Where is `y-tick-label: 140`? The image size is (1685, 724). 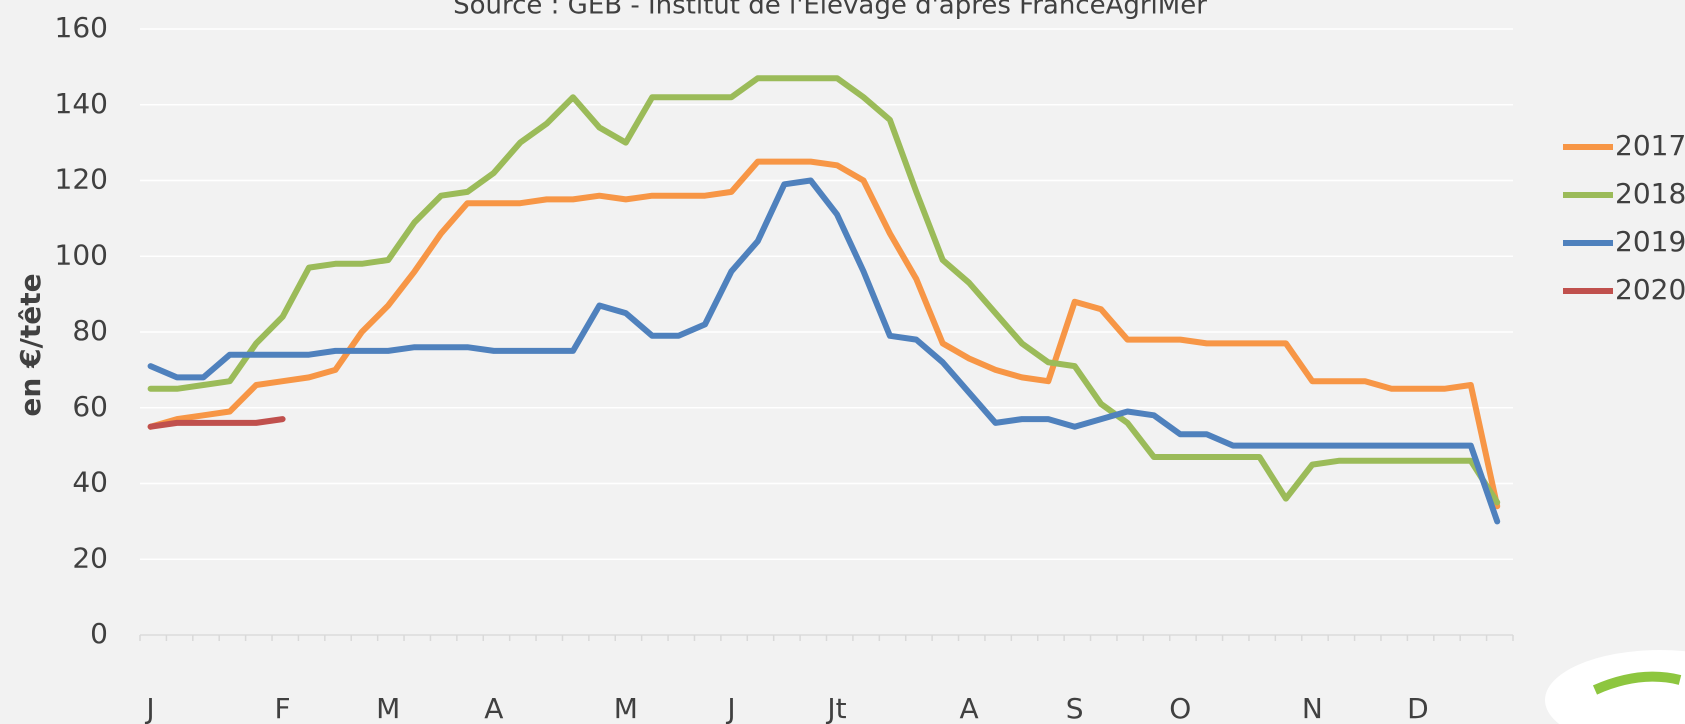
y-tick-label: 140 is located at coordinates (81, 103).